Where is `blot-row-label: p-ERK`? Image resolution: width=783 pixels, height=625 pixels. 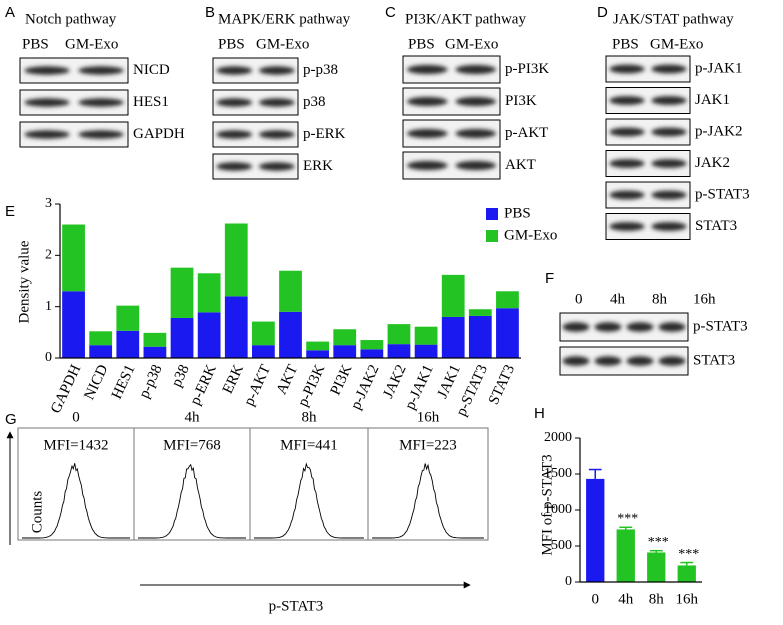
blot-row-label: p-ERK is located at coordinates (324, 134).